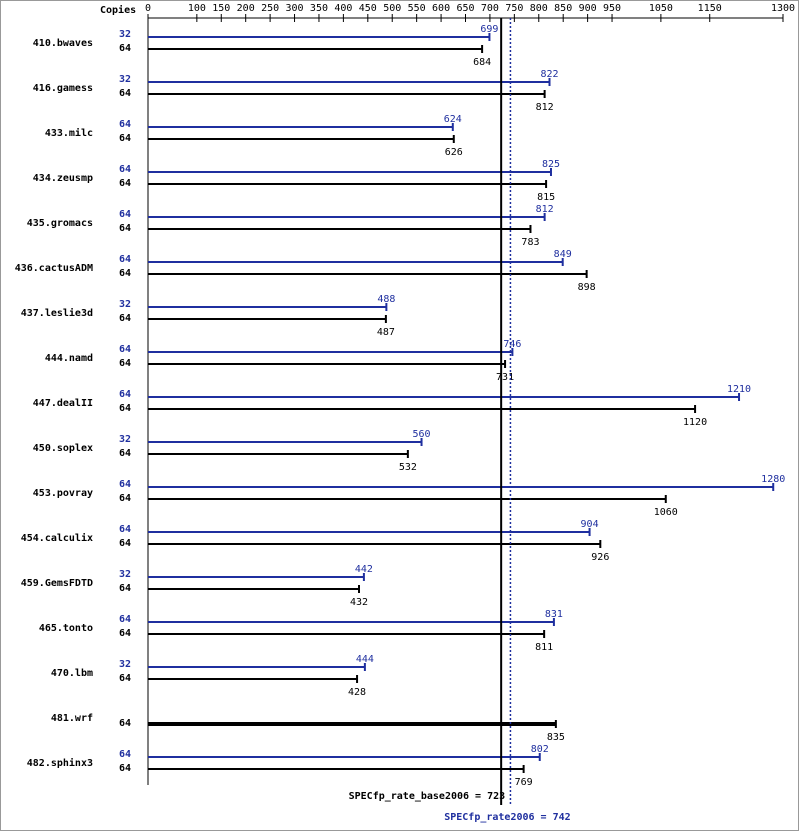 The height and width of the screenshot is (831, 799). What do you see at coordinates (63, 403) in the screenshot?
I see `benchmark-label: 447.dealII` at bounding box center [63, 403].